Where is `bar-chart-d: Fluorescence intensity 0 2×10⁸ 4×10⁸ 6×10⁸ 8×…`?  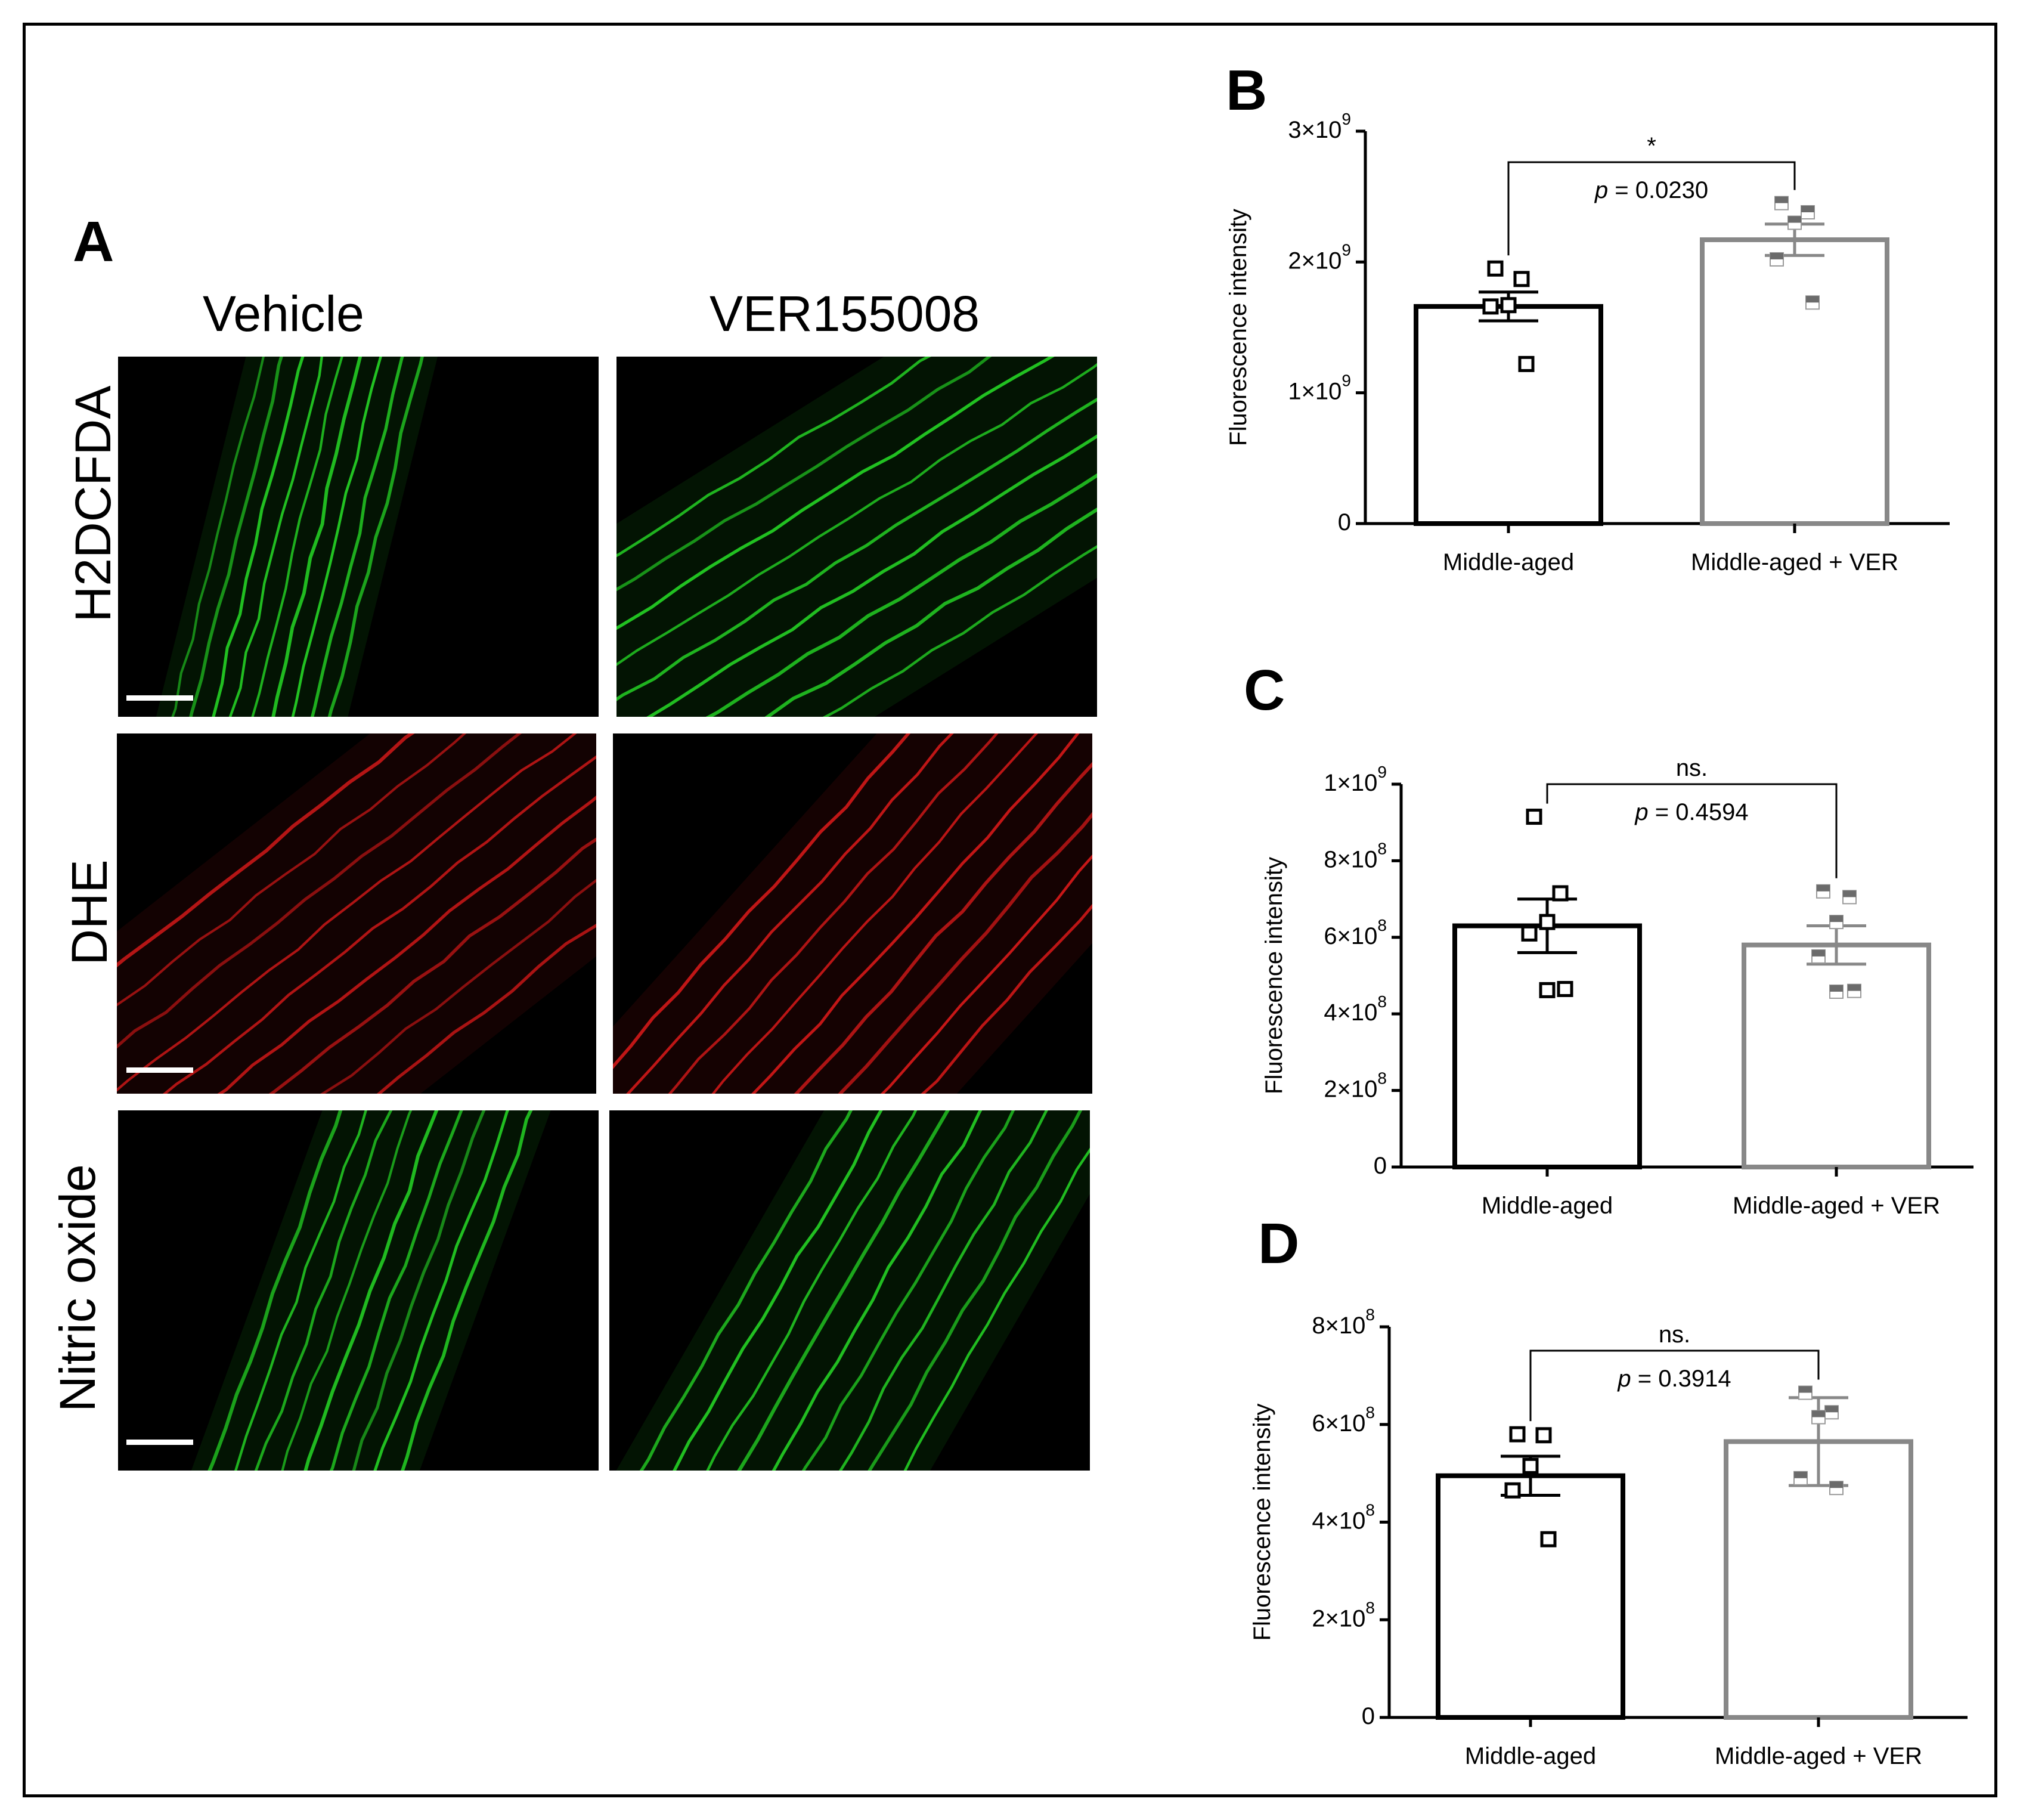 bar-chart-d: Fluorescence intensity 0 2×10⁸ 4×10⁸ 6×10⁸ 8×… is located at coordinates (1608, 1537).